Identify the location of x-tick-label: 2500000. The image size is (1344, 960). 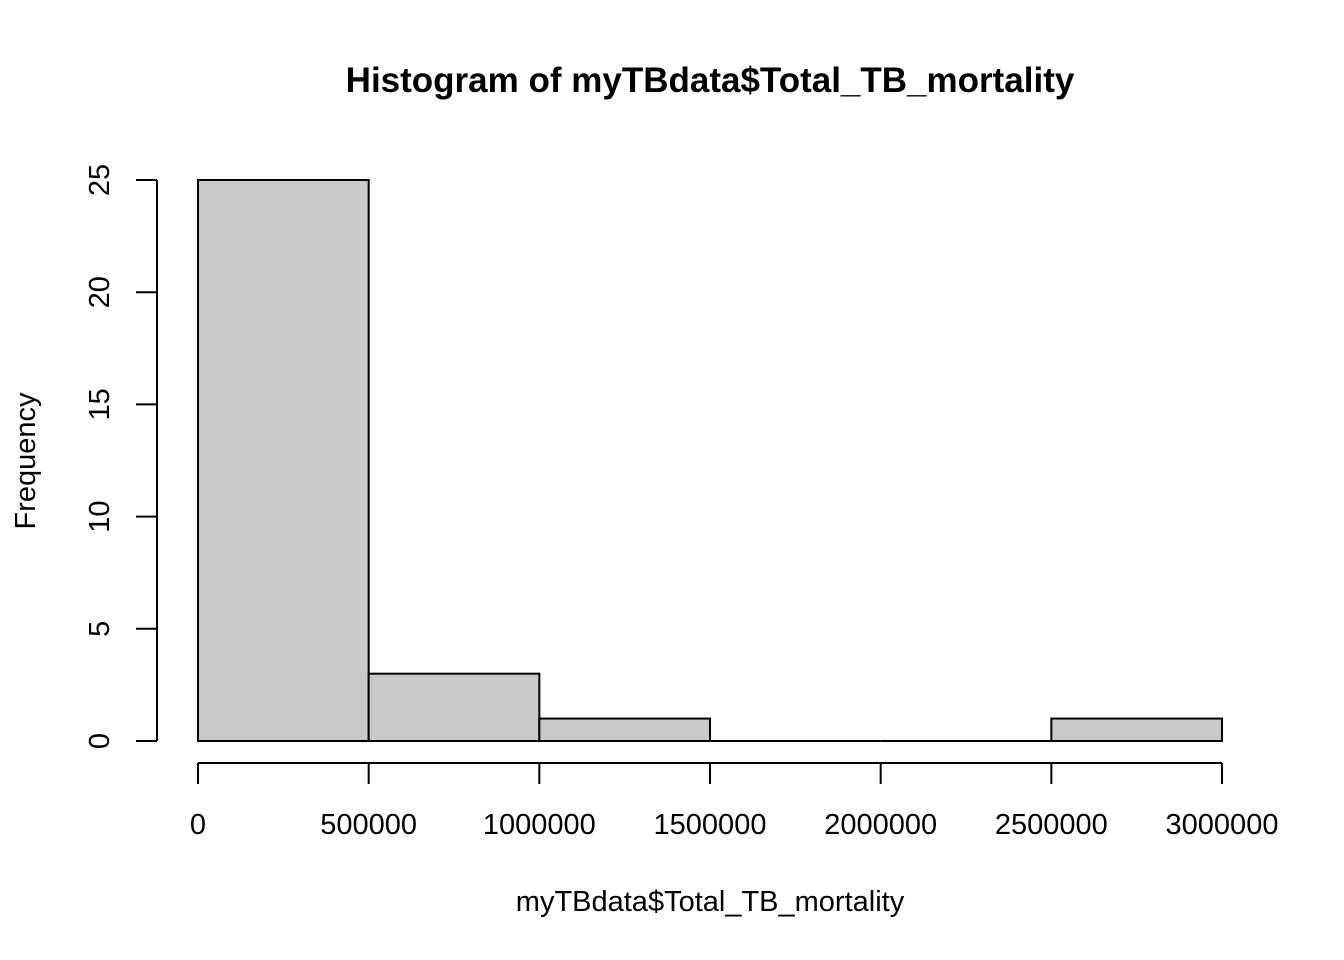
(1051, 825).